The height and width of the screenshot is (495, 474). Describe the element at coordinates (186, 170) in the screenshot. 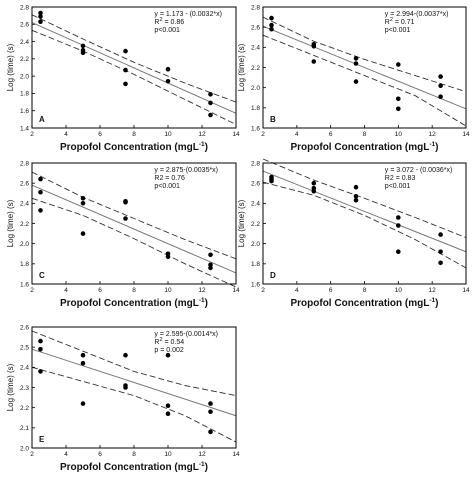

I see `equation-label: y = 2.875-(0.0035*x)` at that location.